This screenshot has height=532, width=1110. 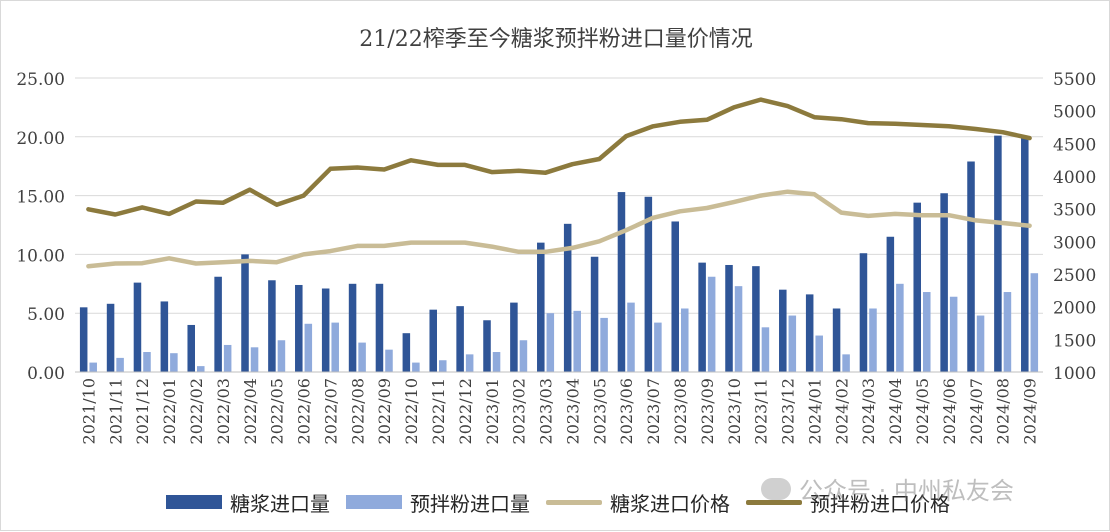 I want to click on x-tick-label: 2021/11, so click(x=115, y=411).